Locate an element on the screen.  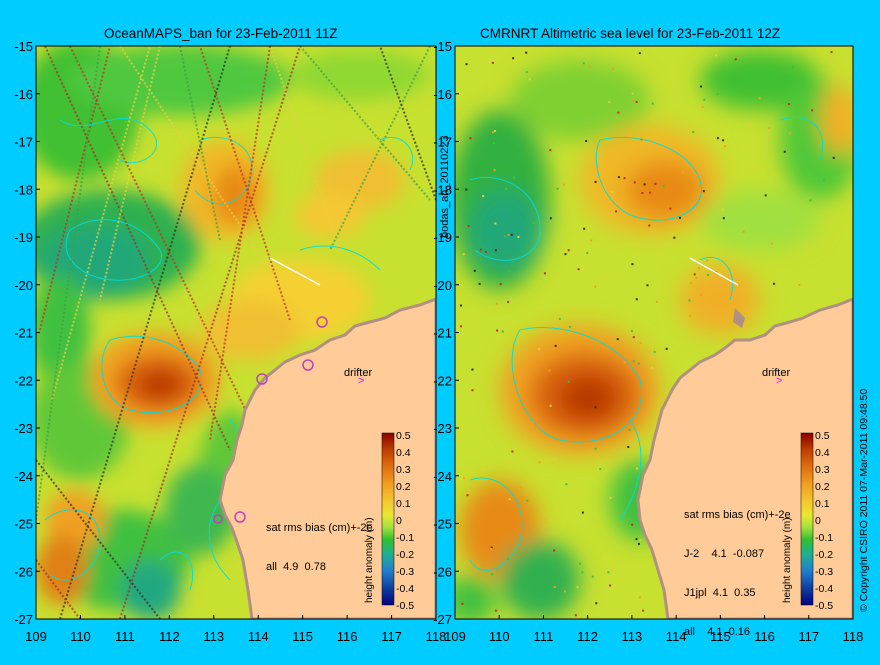
colorbar-right is located at coordinates (807, 519).